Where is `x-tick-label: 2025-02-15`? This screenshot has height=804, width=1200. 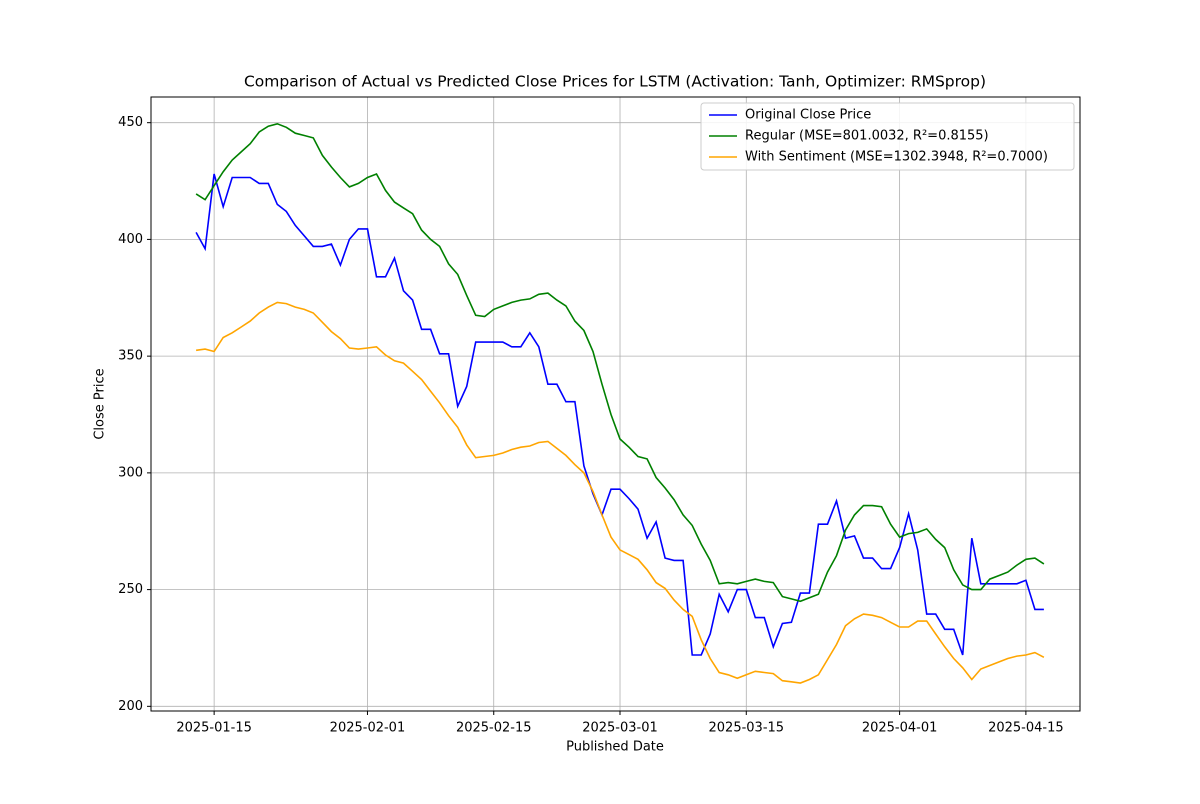 x-tick-label: 2025-02-15 is located at coordinates (494, 728).